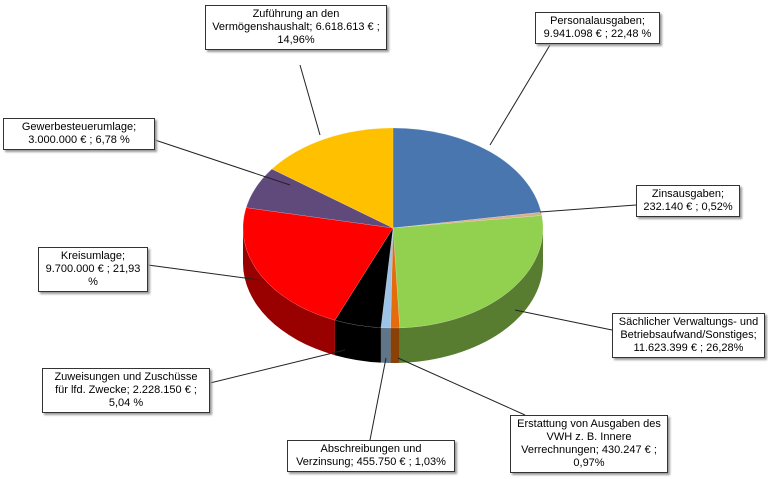 The image size is (768, 479). Describe the element at coordinates (164, 390) in the screenshot. I see `label-amount: 2.228.150 € ;` at that location.